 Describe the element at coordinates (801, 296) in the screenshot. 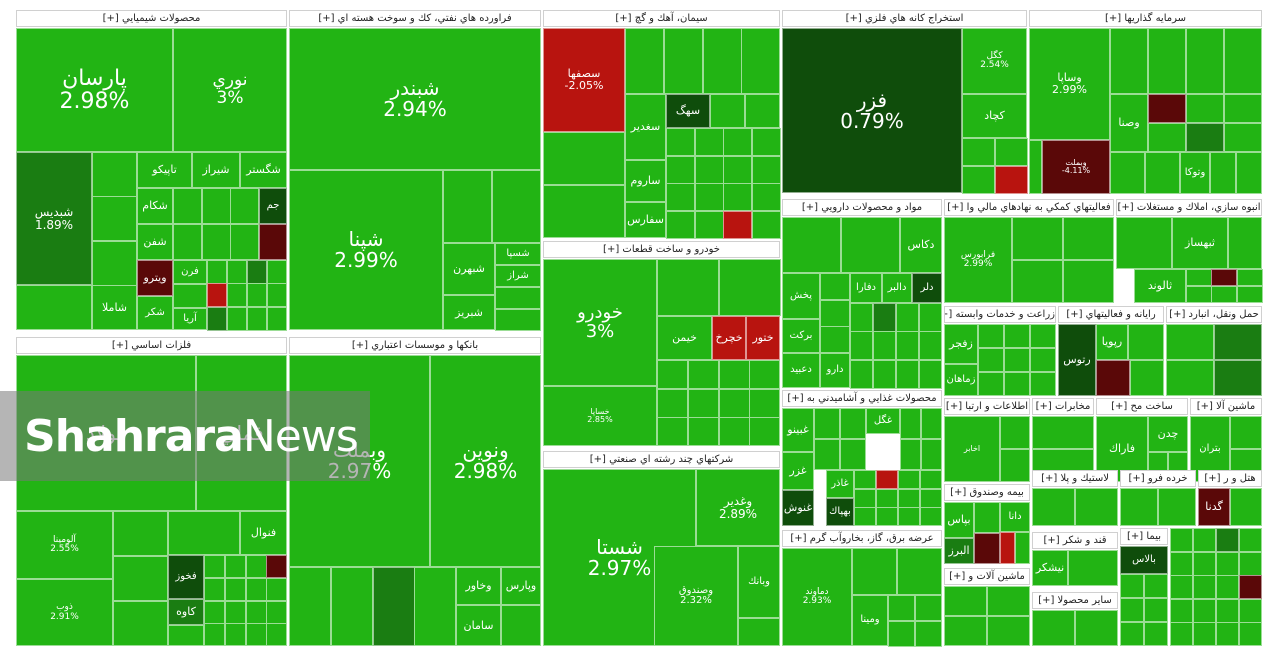

I see `stock-tile: پخش` at that location.